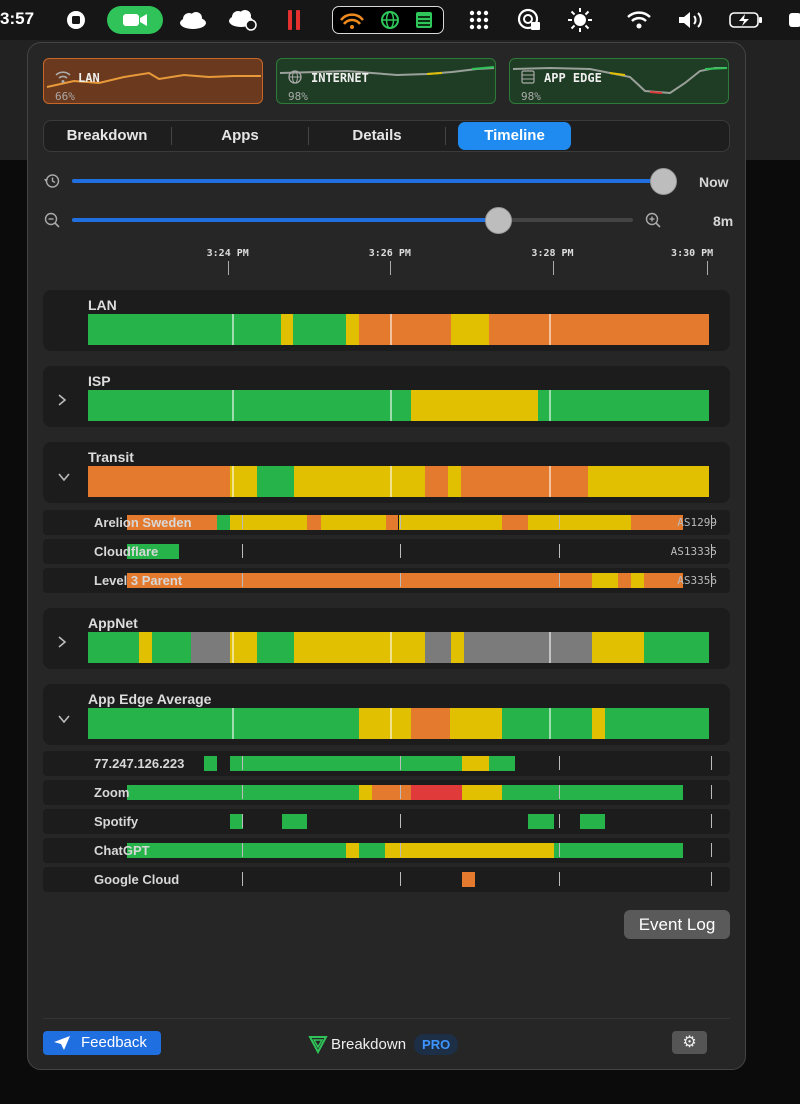  What do you see at coordinates (552, 253) in the screenshot?
I see `time-tick-label: 3:28 PM` at bounding box center [552, 253].